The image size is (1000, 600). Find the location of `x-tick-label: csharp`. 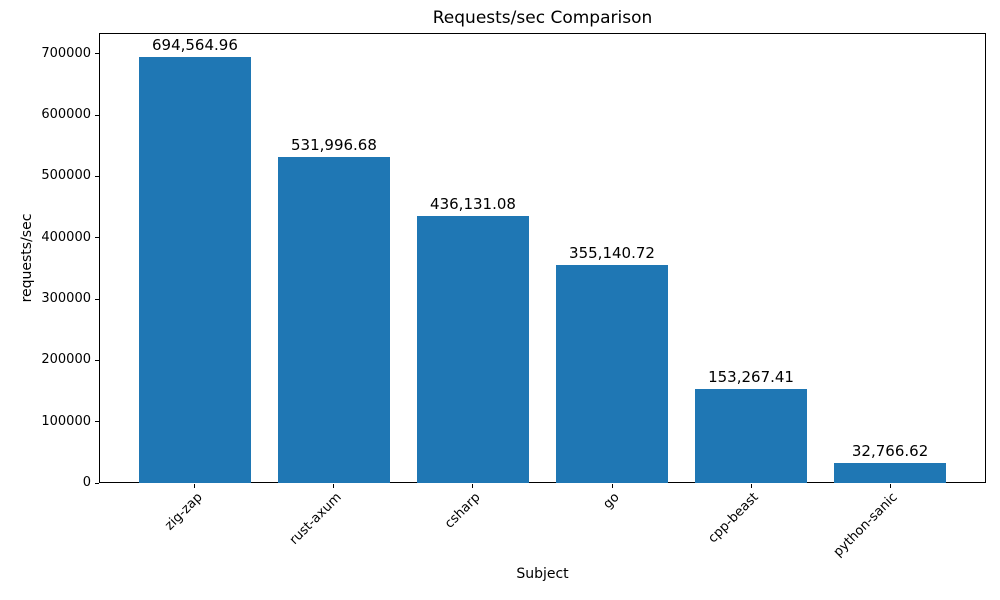

x-tick-label: csharp is located at coordinates (463, 511).